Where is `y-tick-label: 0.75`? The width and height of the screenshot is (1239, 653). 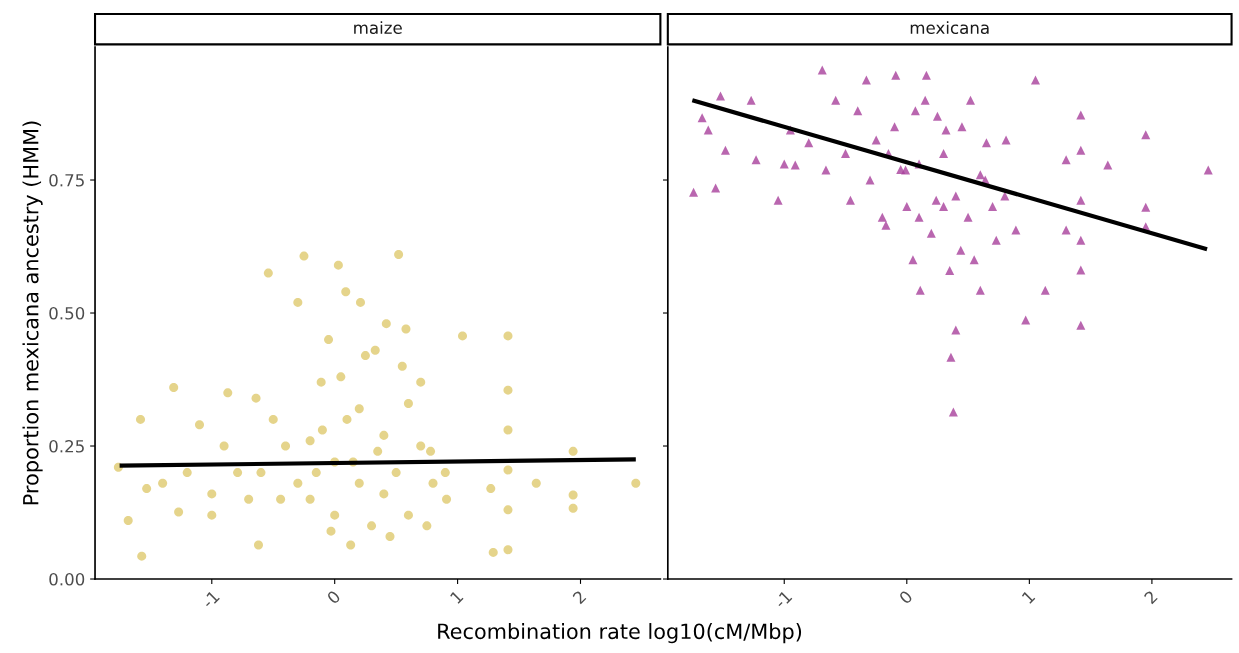
y-tick-label: 0.75 is located at coordinates (66, 180).